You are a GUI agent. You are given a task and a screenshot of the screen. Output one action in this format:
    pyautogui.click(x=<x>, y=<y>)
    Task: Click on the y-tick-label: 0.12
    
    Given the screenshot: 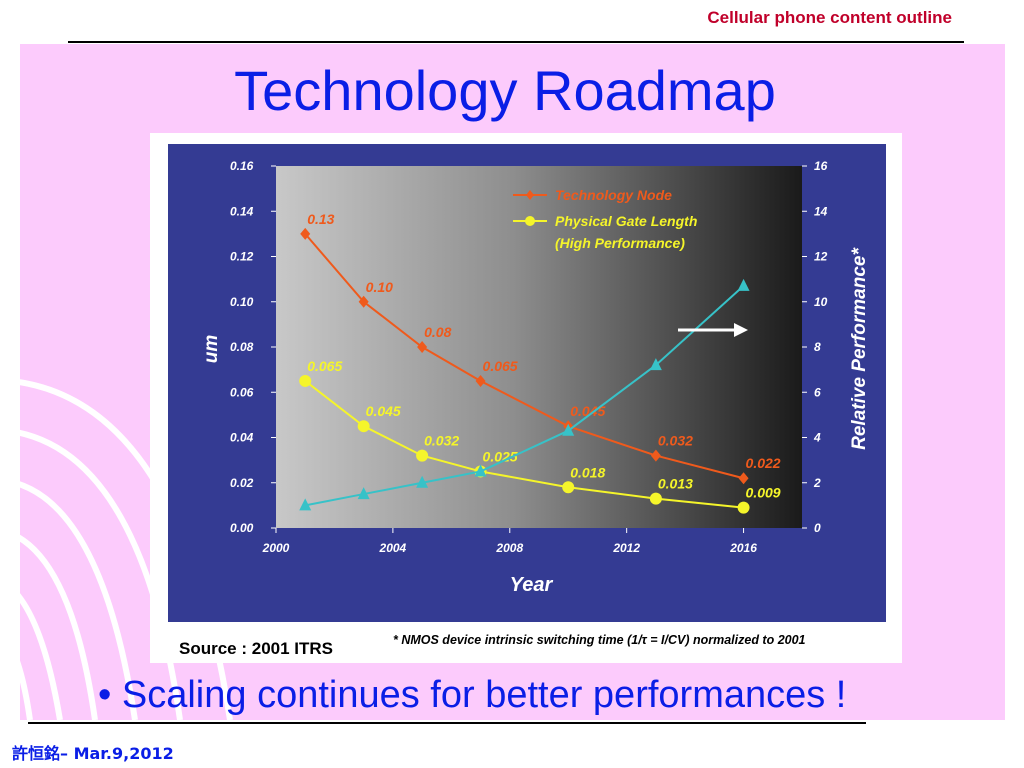 What is the action you would take?
    pyautogui.click(x=242, y=257)
    